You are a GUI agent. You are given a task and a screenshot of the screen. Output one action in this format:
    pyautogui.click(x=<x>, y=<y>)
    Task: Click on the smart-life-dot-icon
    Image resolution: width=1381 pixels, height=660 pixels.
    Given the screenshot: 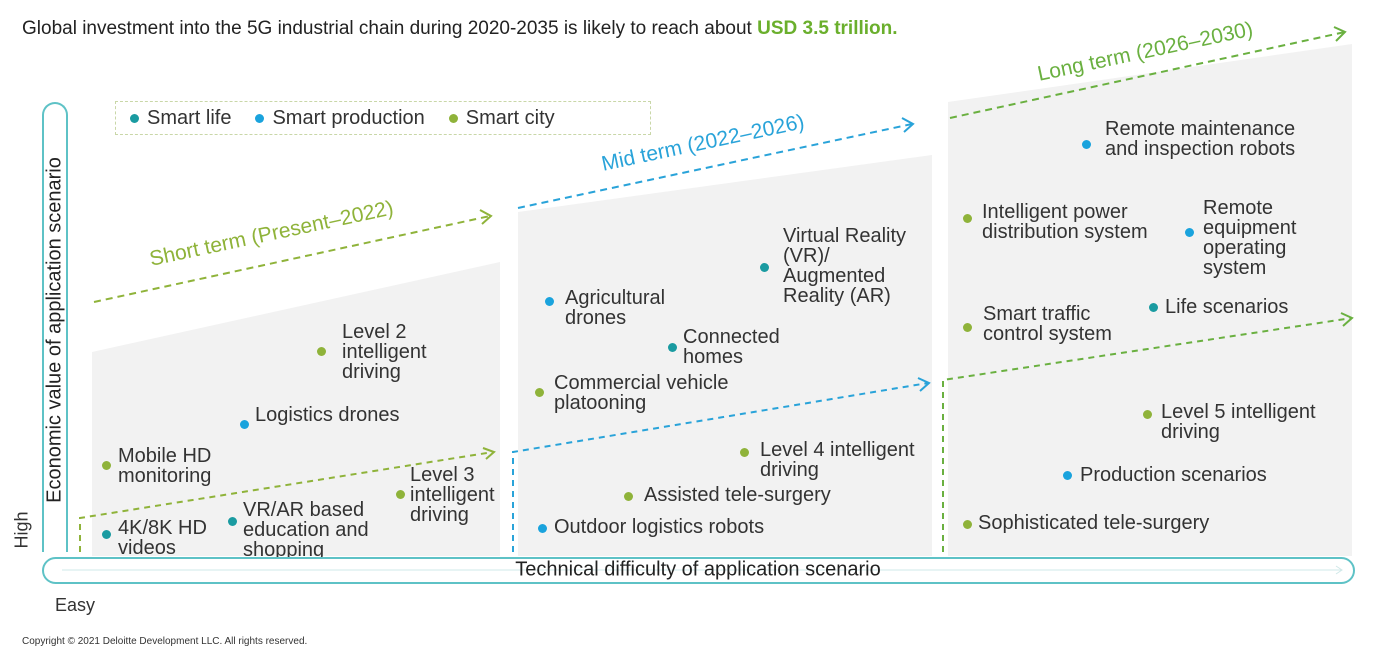 What is the action you would take?
    pyautogui.click(x=134, y=118)
    